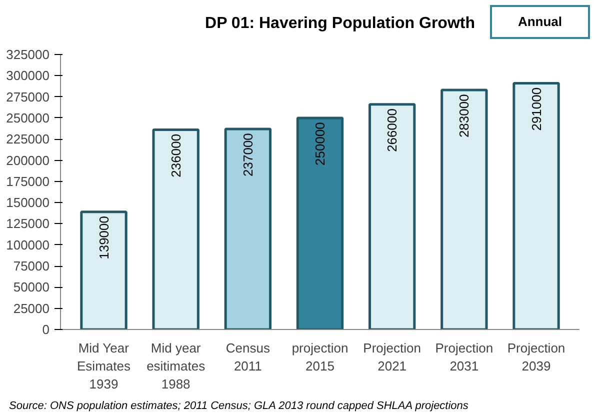 The image size is (594, 414). What do you see at coordinates (464, 116) in the screenshot?
I see `data-label: 283000` at bounding box center [464, 116].